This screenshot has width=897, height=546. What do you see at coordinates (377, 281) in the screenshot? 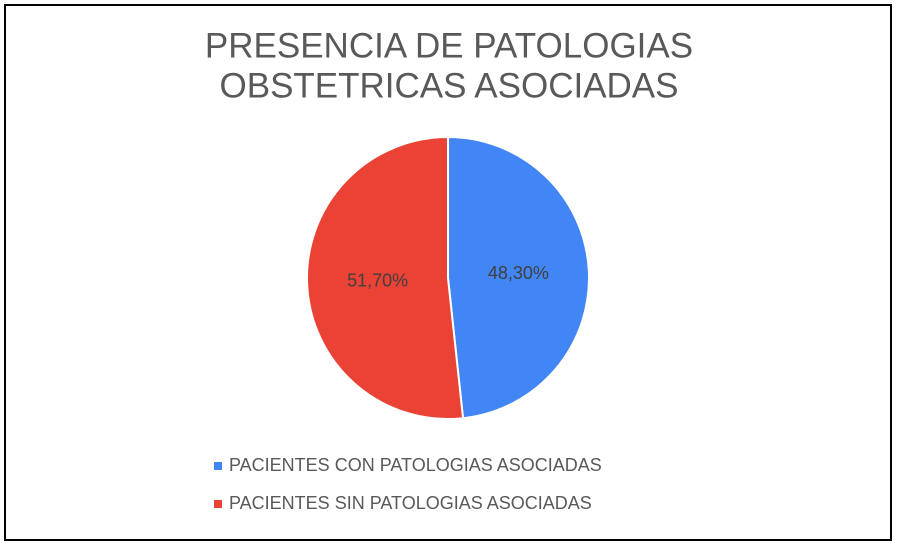
I see `data-label: 51,70%` at bounding box center [377, 281].